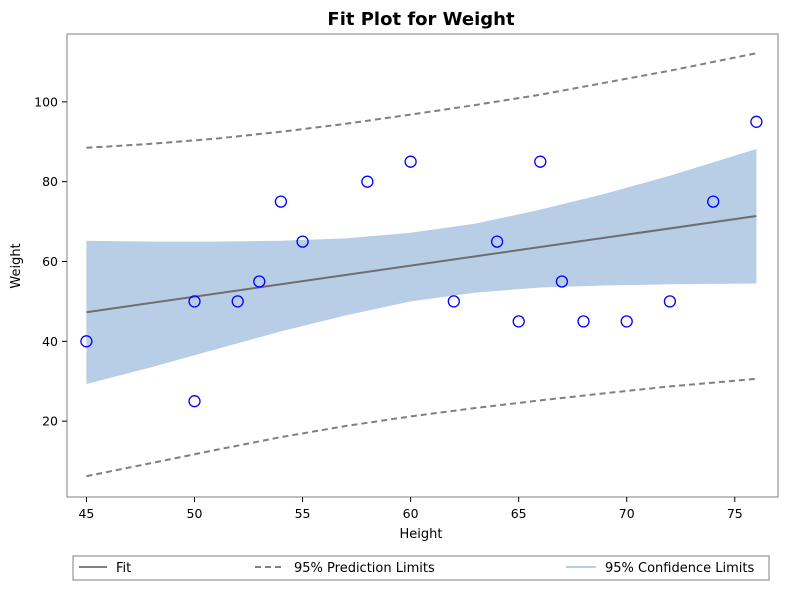 Image resolution: width=790 pixels, height=590 pixels. I want to click on prediction-limit-lower, so click(421, 427).